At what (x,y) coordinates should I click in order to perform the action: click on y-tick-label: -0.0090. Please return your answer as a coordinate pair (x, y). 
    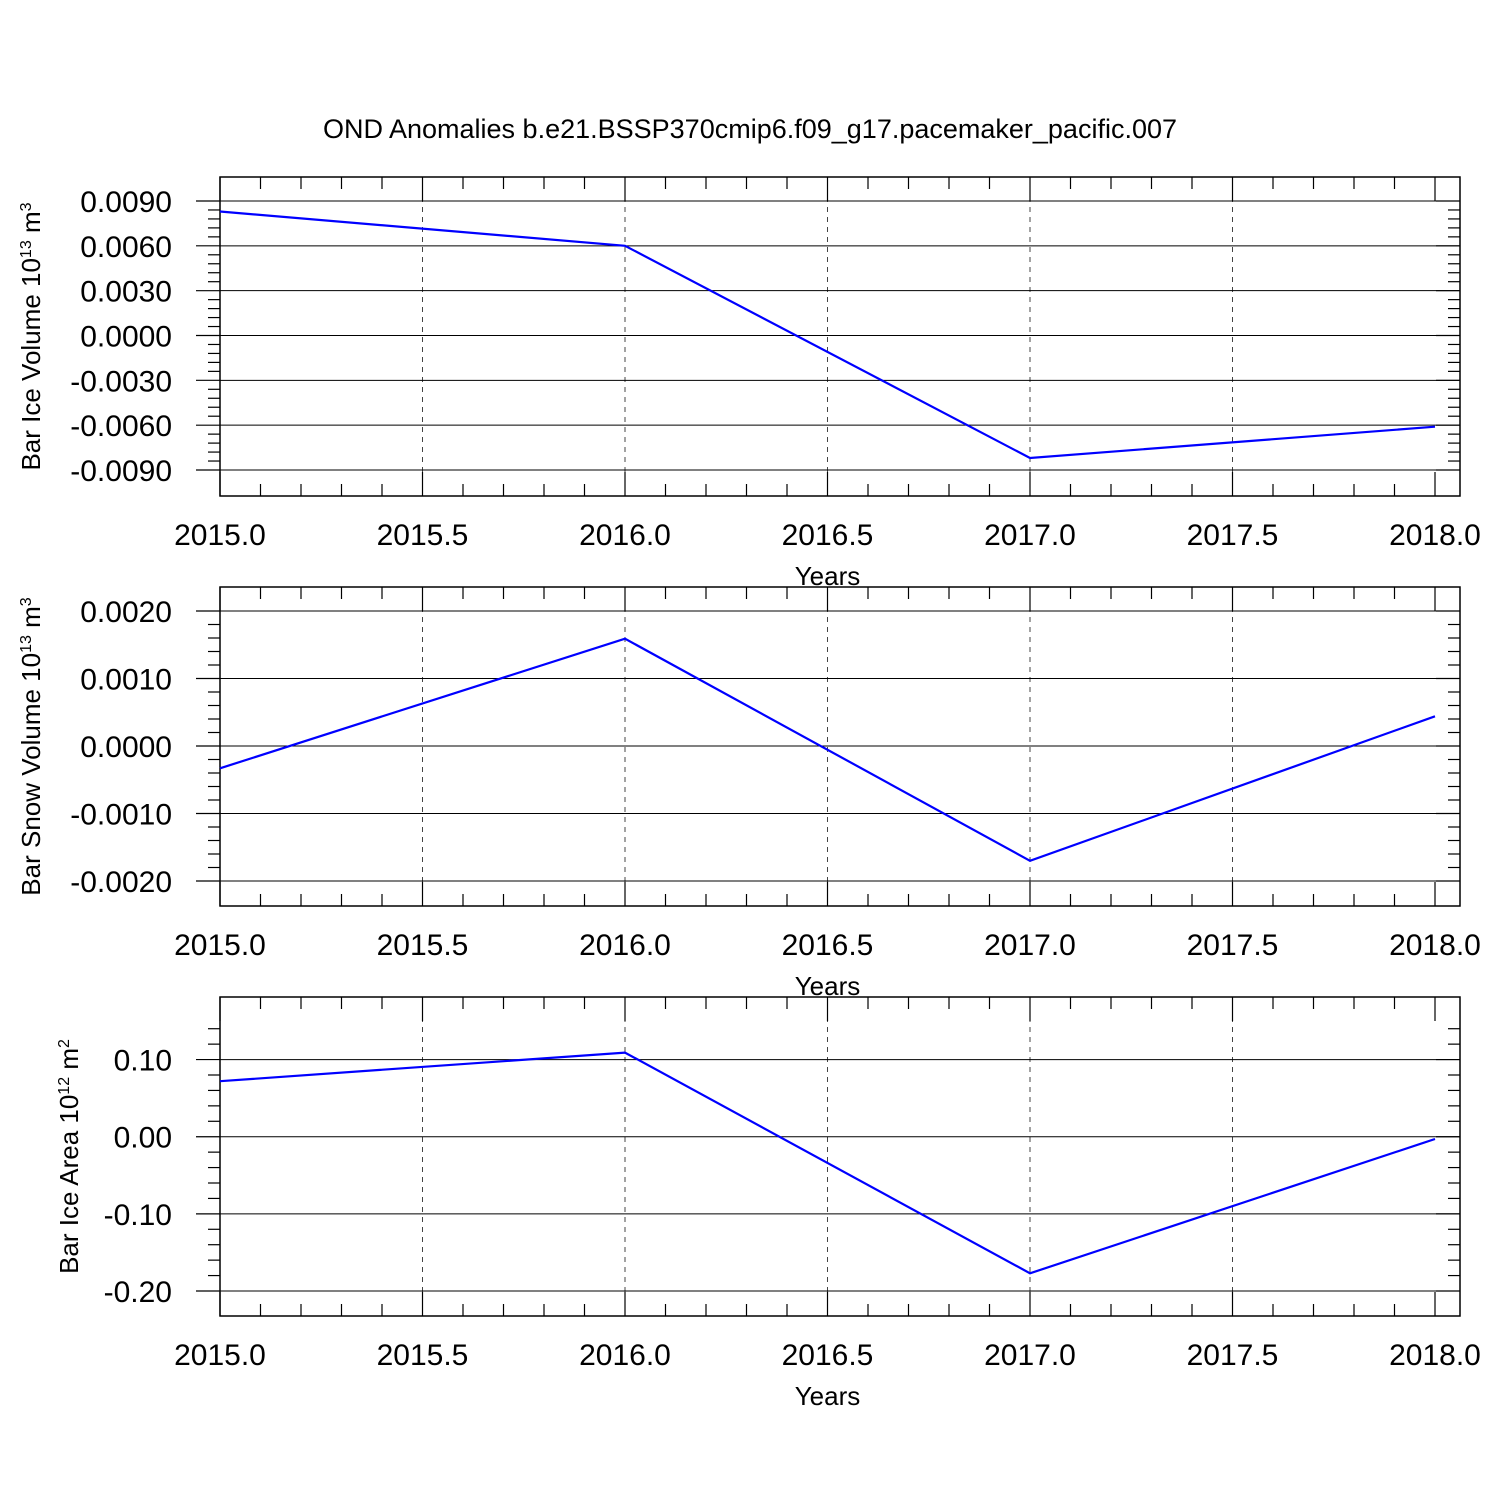
    Looking at the image, I should click on (121, 471).